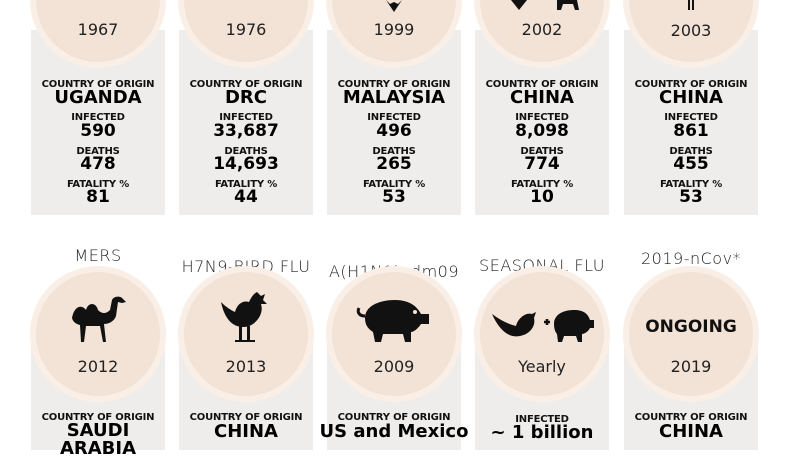  What do you see at coordinates (394, 366) in the screenshot?
I see `year: 2009` at bounding box center [394, 366].